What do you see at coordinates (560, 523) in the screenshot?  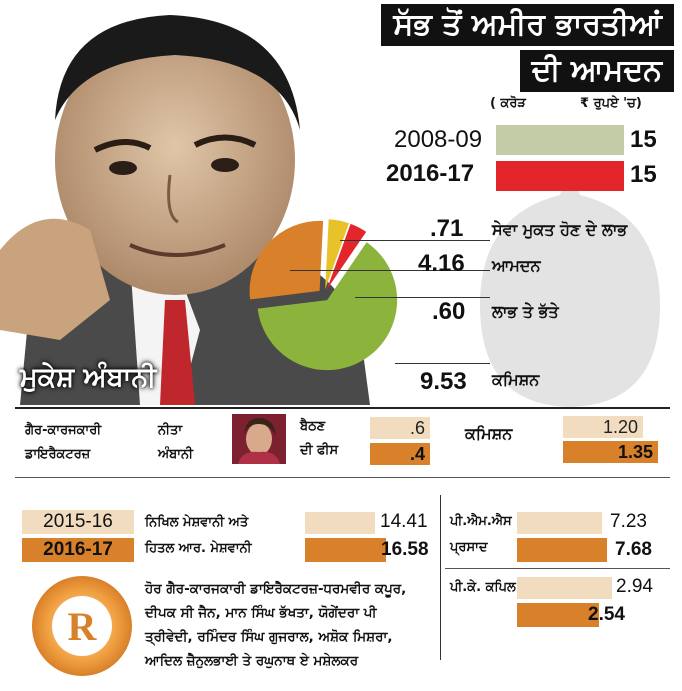 I see `prasad-bar-2015` at bounding box center [560, 523].